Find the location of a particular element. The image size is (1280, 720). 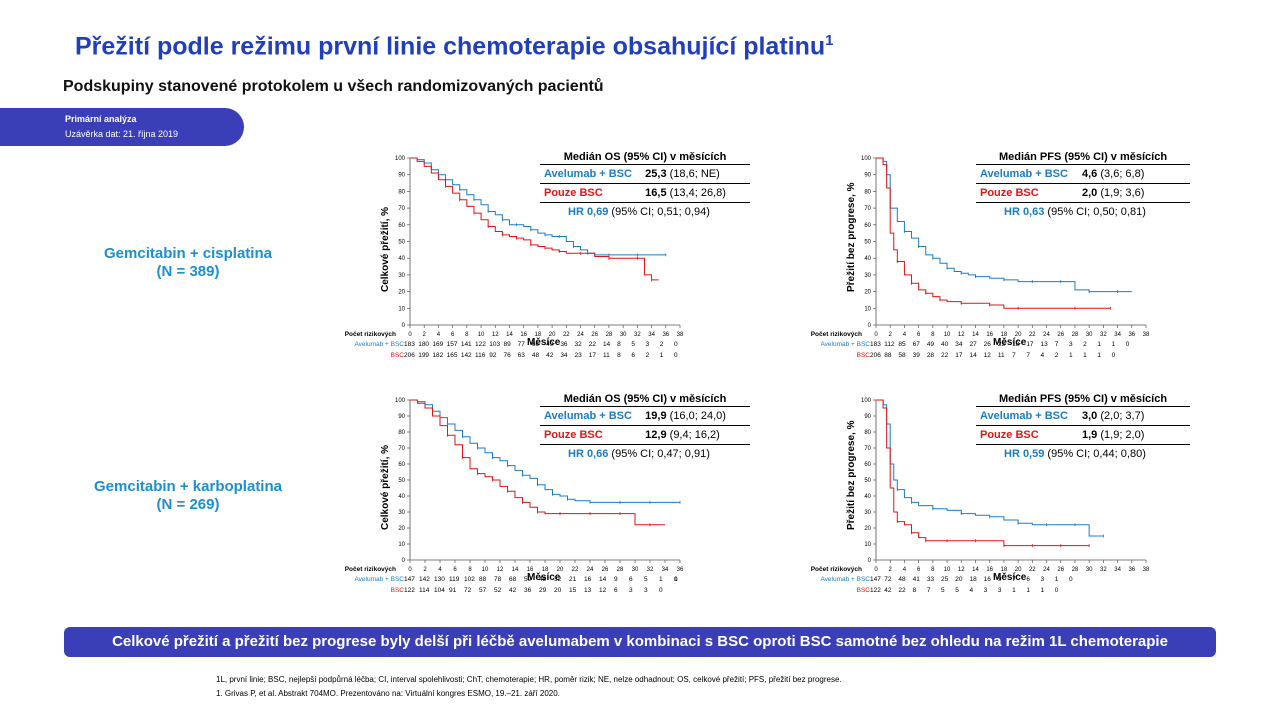

risk-count: 23 is located at coordinates (1001, 344).